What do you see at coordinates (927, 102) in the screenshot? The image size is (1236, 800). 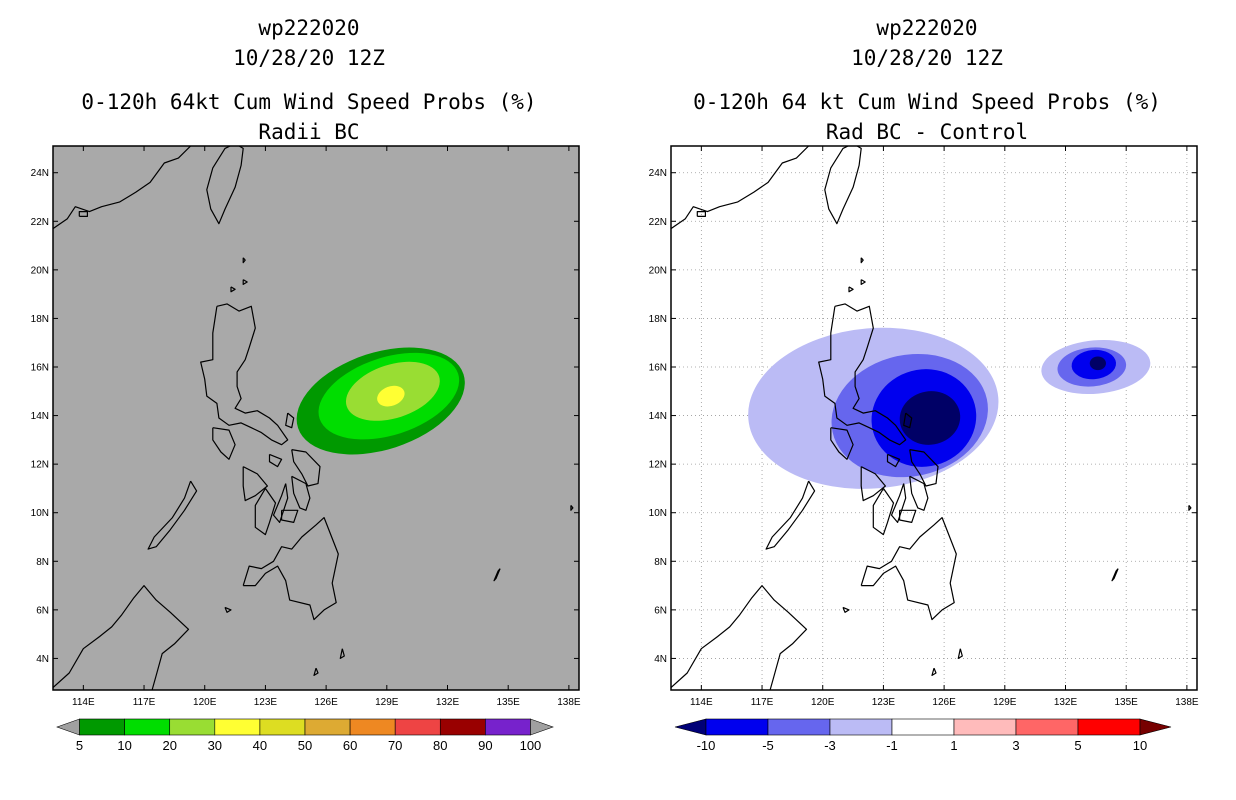 I see `right-title-product: 0-120h 64 kt Cum Wind Speed Probs (%)` at bounding box center [927, 102].